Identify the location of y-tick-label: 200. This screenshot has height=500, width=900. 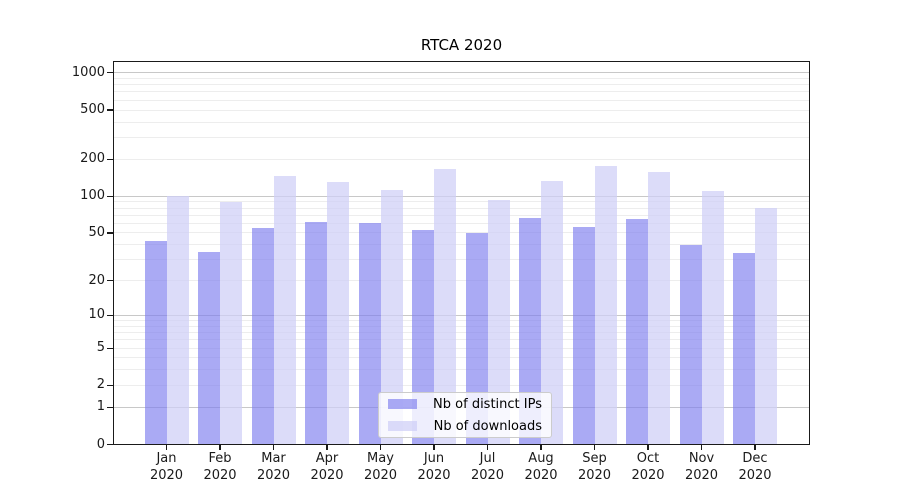
(92, 159).